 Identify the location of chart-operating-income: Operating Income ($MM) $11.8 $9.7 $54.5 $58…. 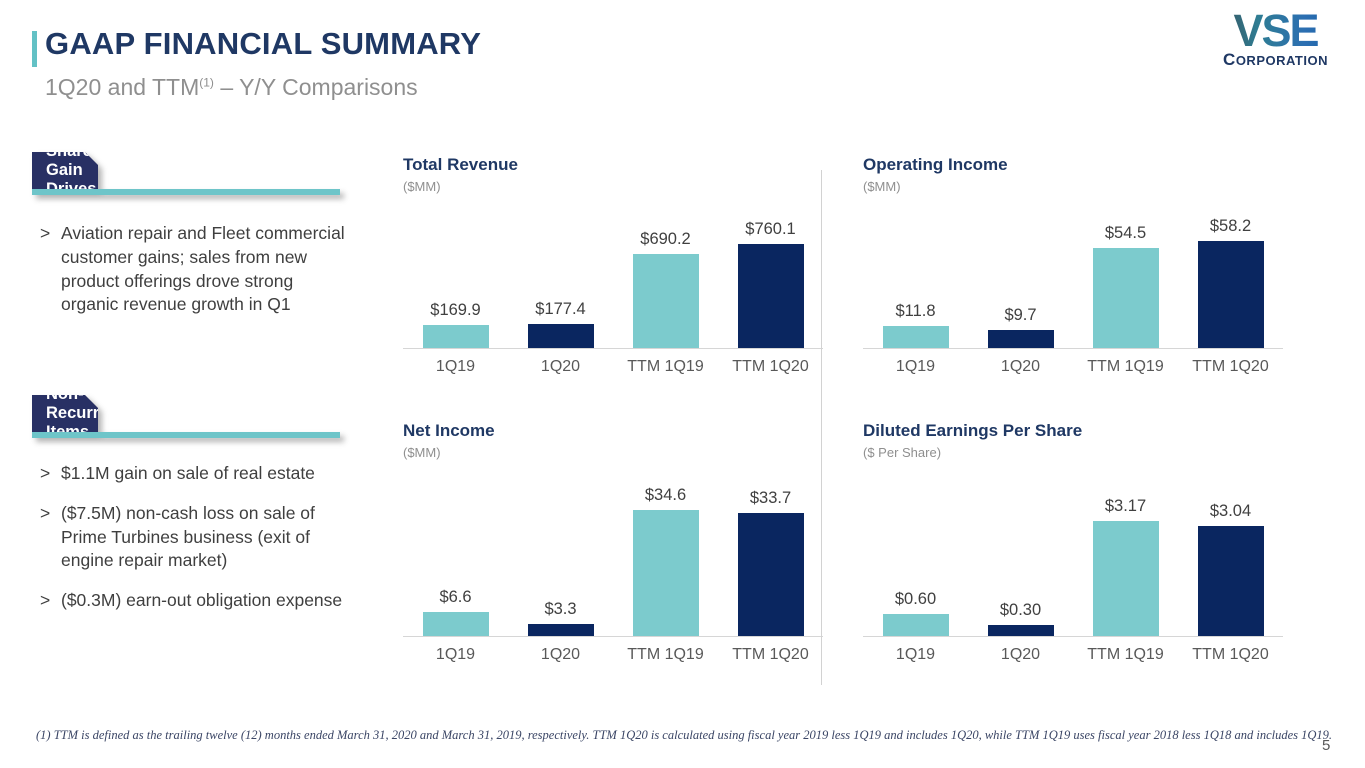
(1073, 265).